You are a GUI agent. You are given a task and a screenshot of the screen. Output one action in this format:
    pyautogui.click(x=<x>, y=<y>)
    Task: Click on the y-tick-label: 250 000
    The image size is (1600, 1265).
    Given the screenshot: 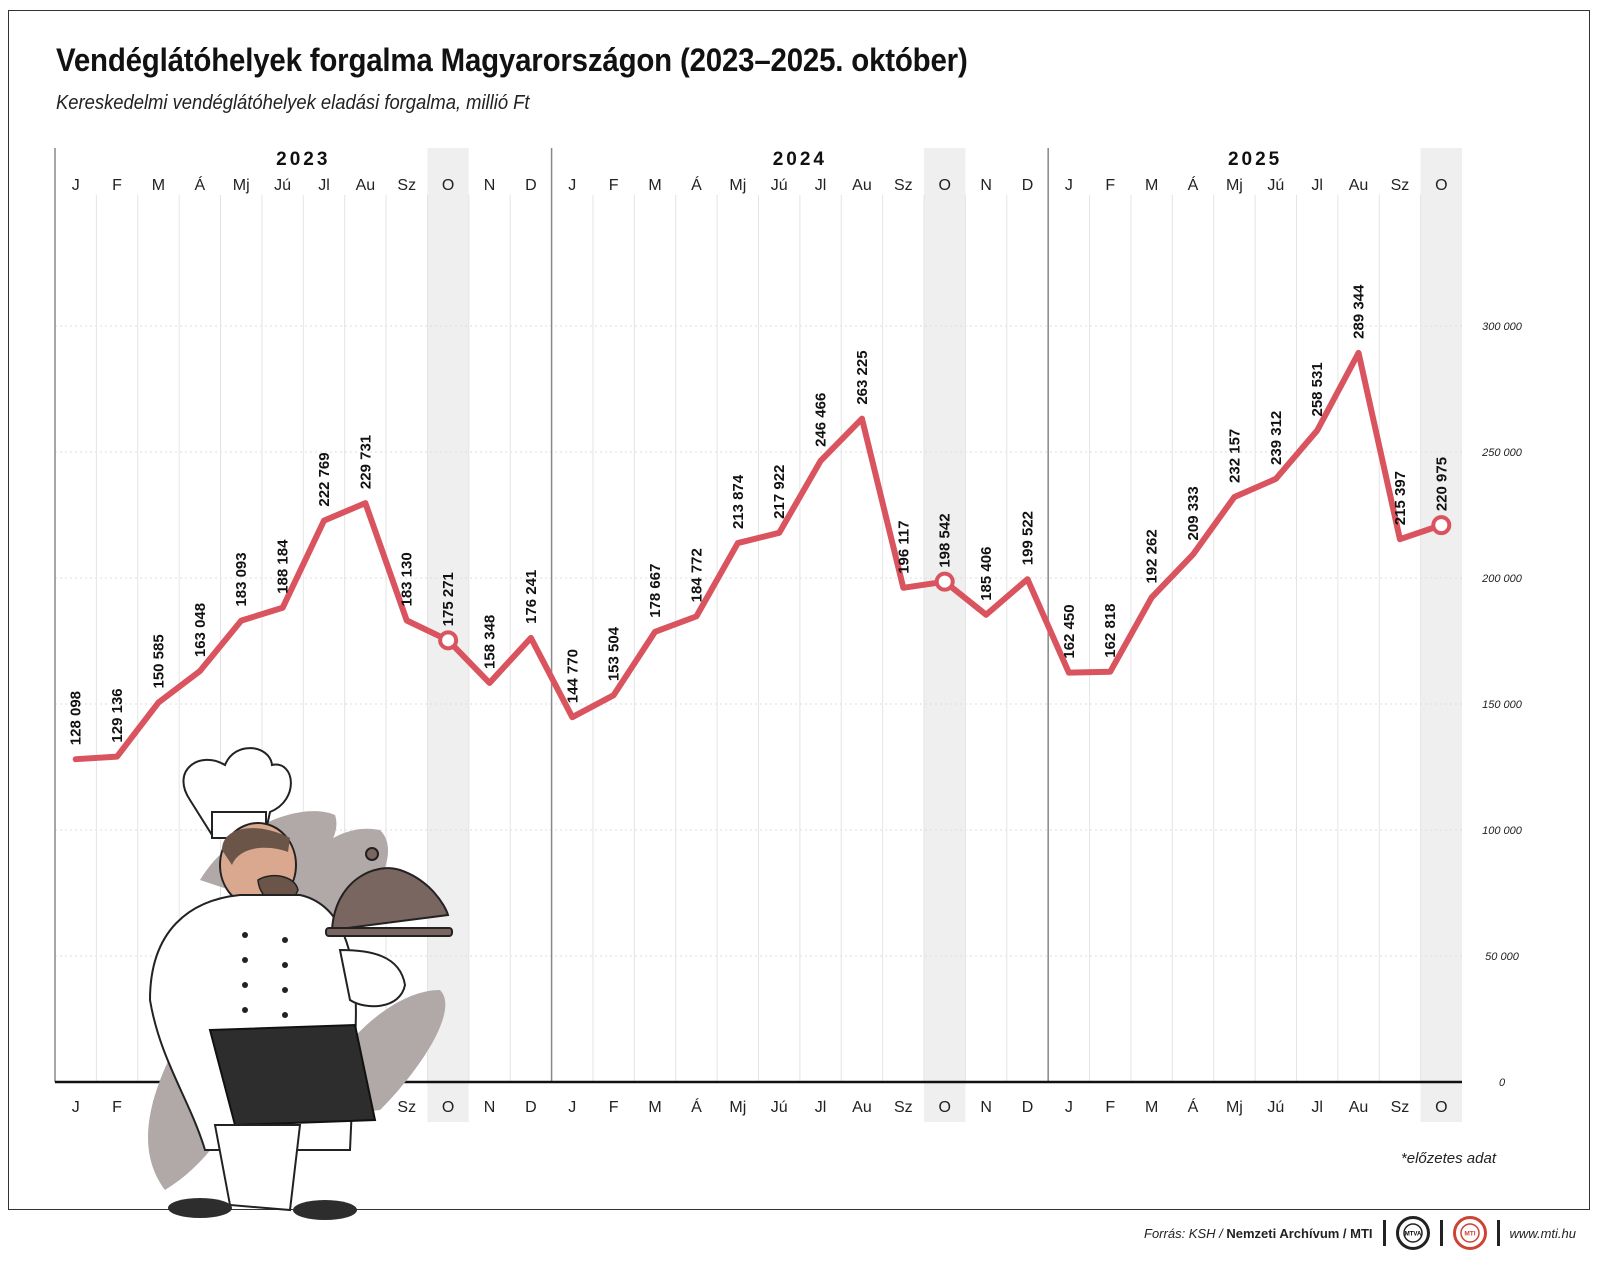 What is the action you would take?
    pyautogui.click(x=1502, y=453)
    